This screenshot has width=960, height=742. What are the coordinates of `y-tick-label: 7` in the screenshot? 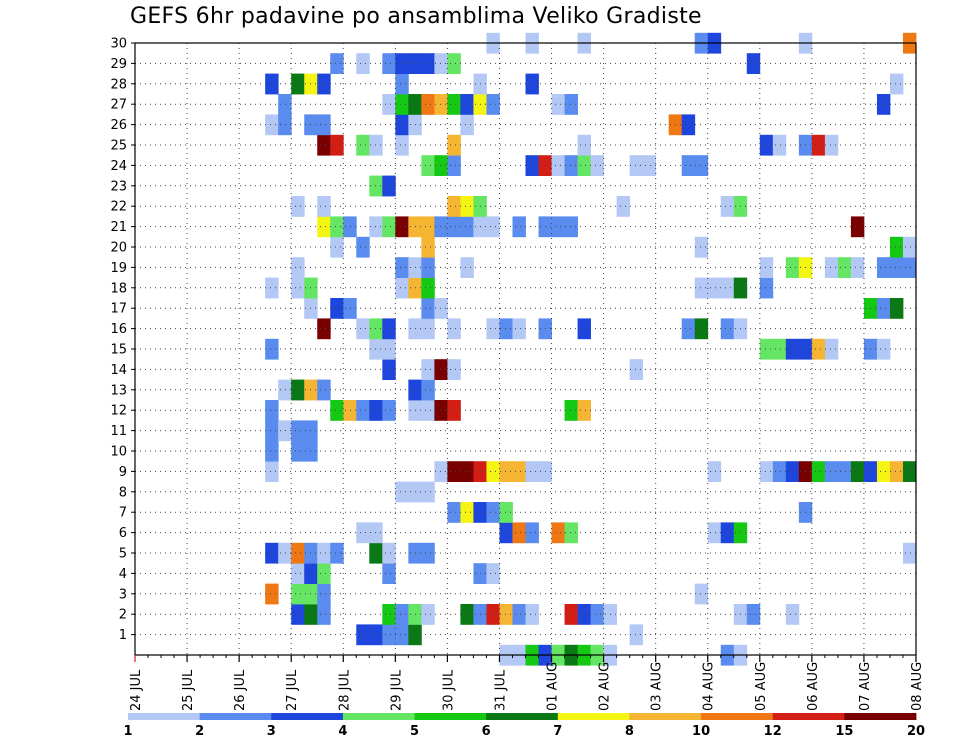 It's located at (123, 513).